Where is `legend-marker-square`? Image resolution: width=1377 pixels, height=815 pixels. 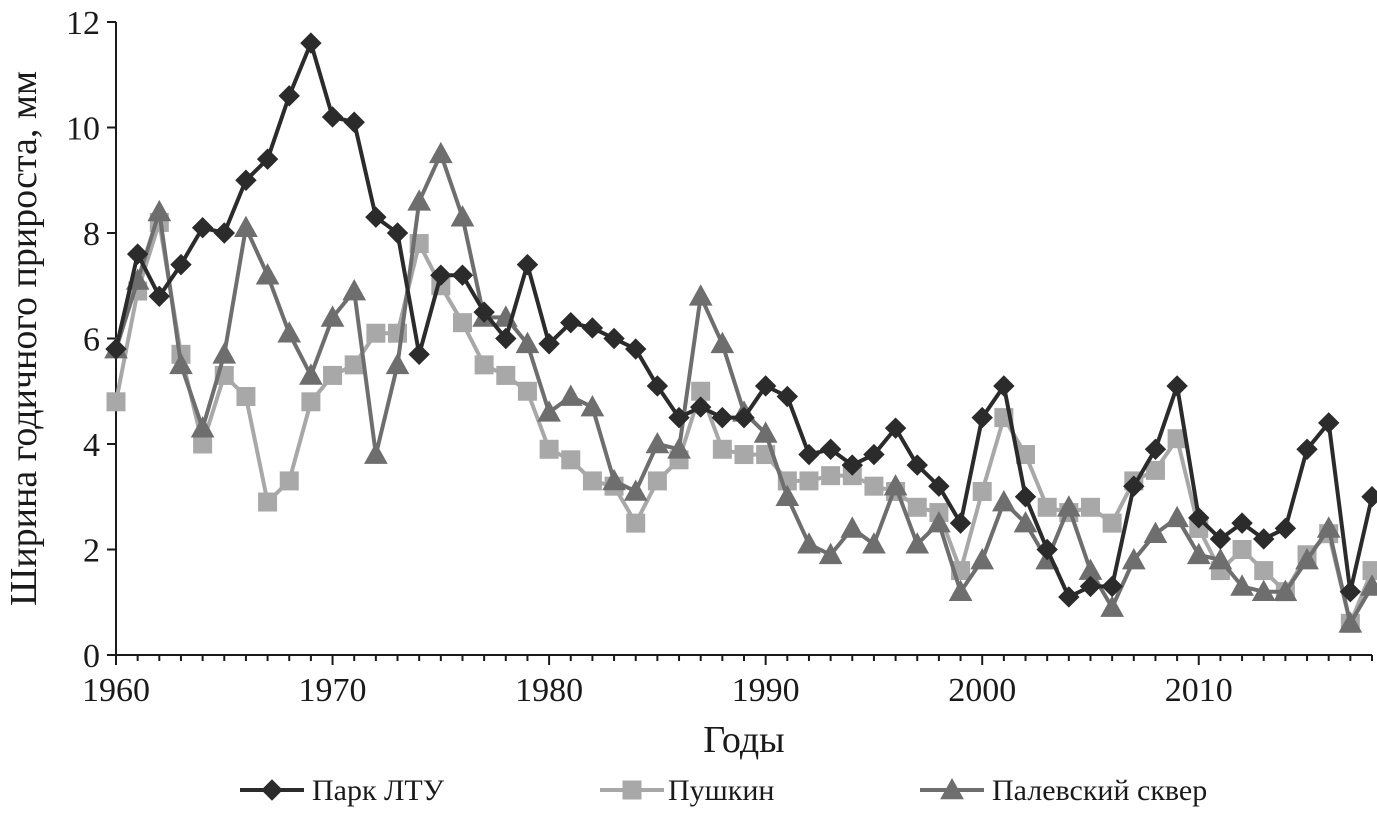 legend-marker-square is located at coordinates (632, 790).